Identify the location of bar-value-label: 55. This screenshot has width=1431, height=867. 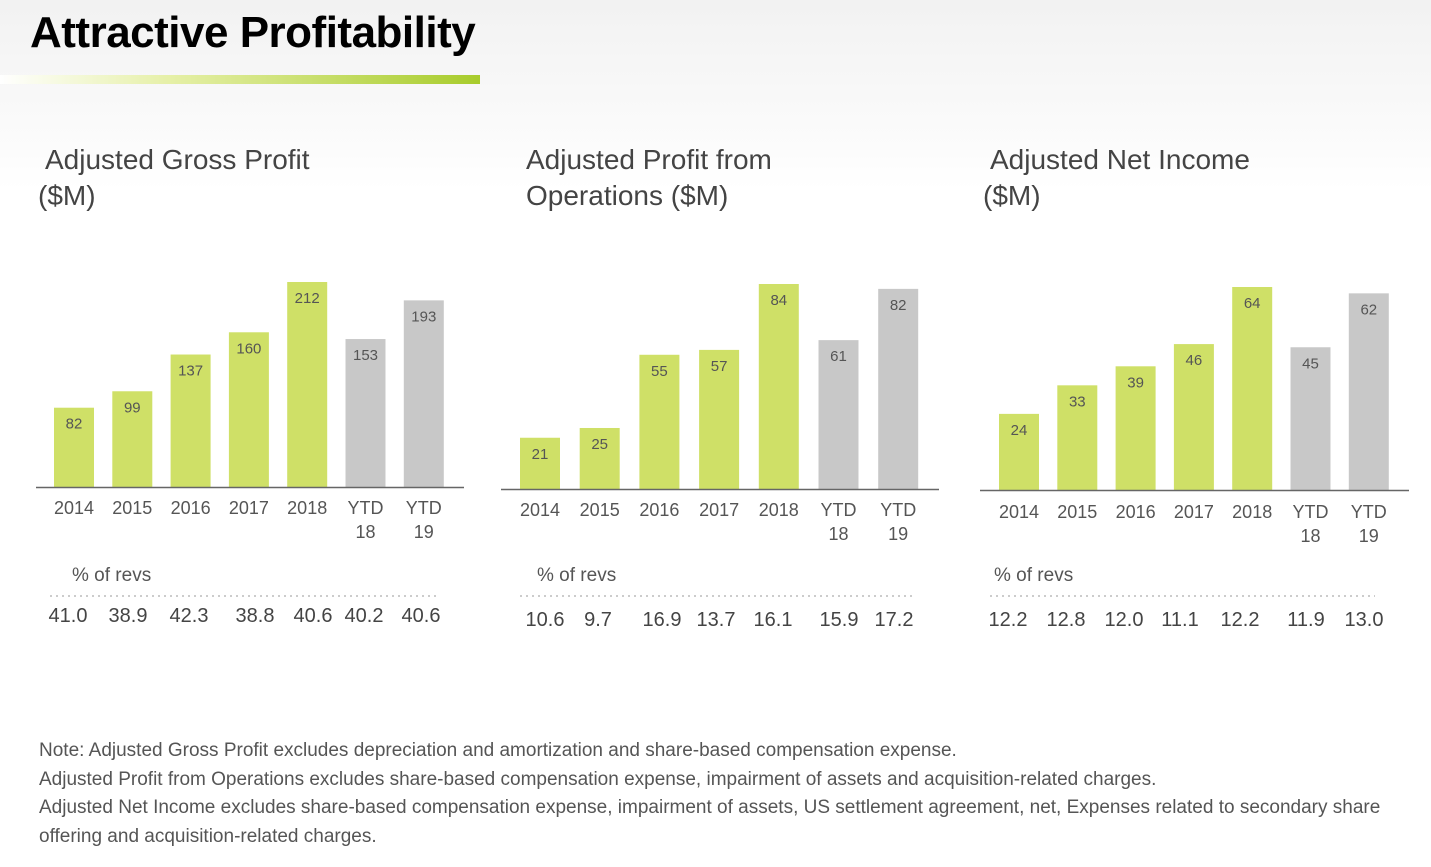
(659, 371).